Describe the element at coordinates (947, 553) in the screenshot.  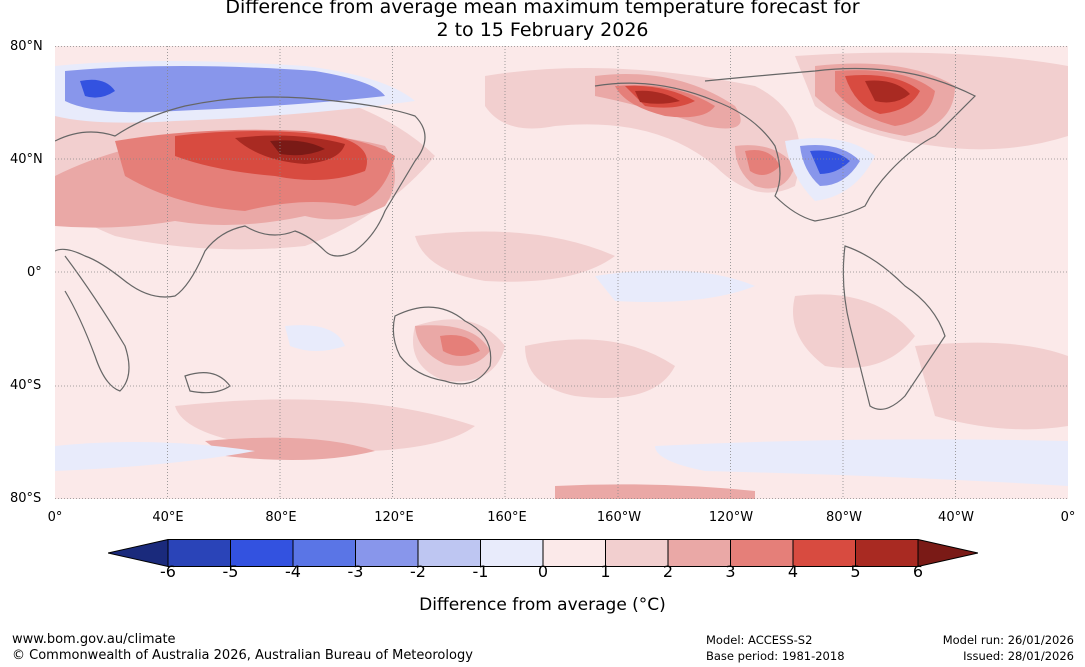
I see `colorbar-extend-high` at that location.